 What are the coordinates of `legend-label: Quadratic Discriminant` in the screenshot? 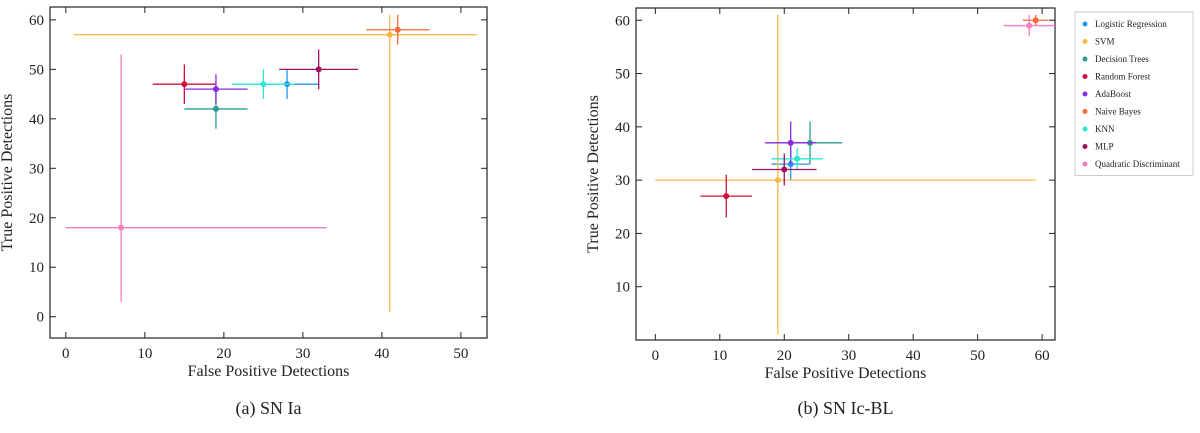 It's located at (1137, 164).